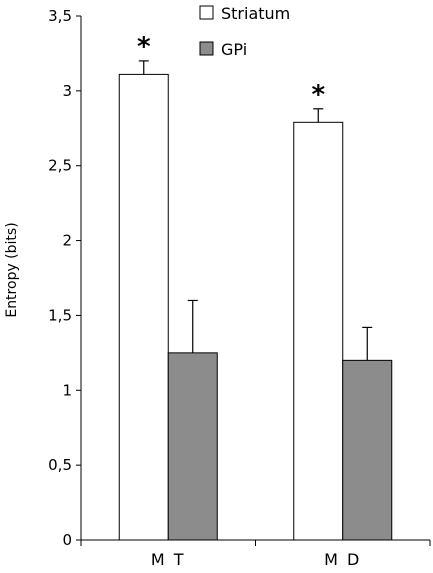 The width and height of the screenshot is (433, 573). What do you see at coordinates (342, 559) in the screenshot?
I see `x-tick-label: M D` at bounding box center [342, 559].